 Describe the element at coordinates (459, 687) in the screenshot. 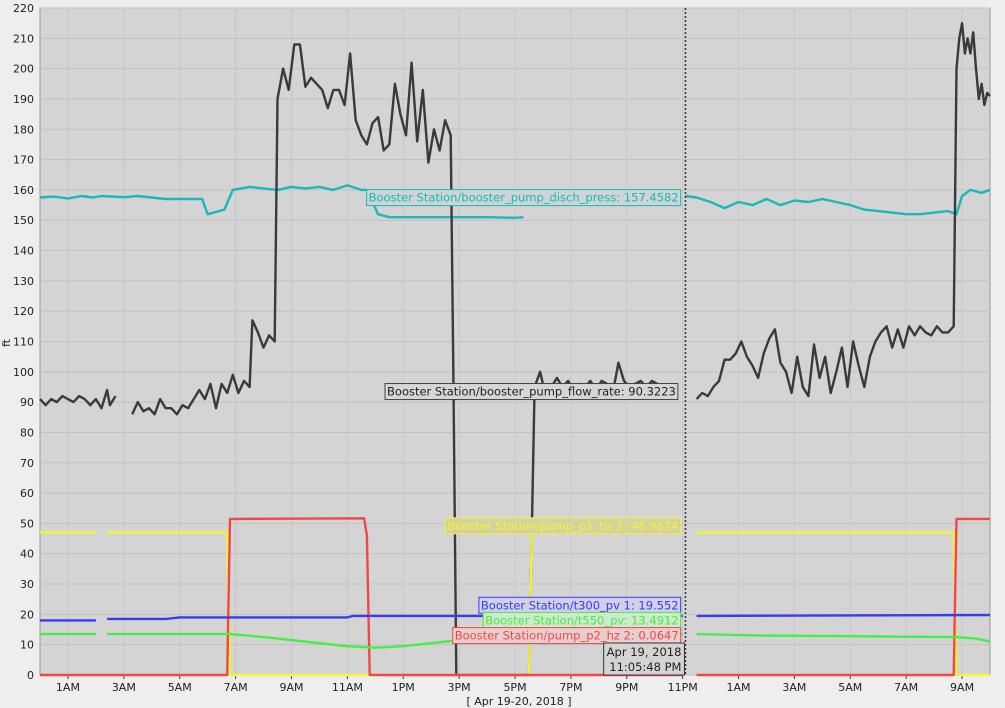

I see `x-tick-label: 3PM` at that location.